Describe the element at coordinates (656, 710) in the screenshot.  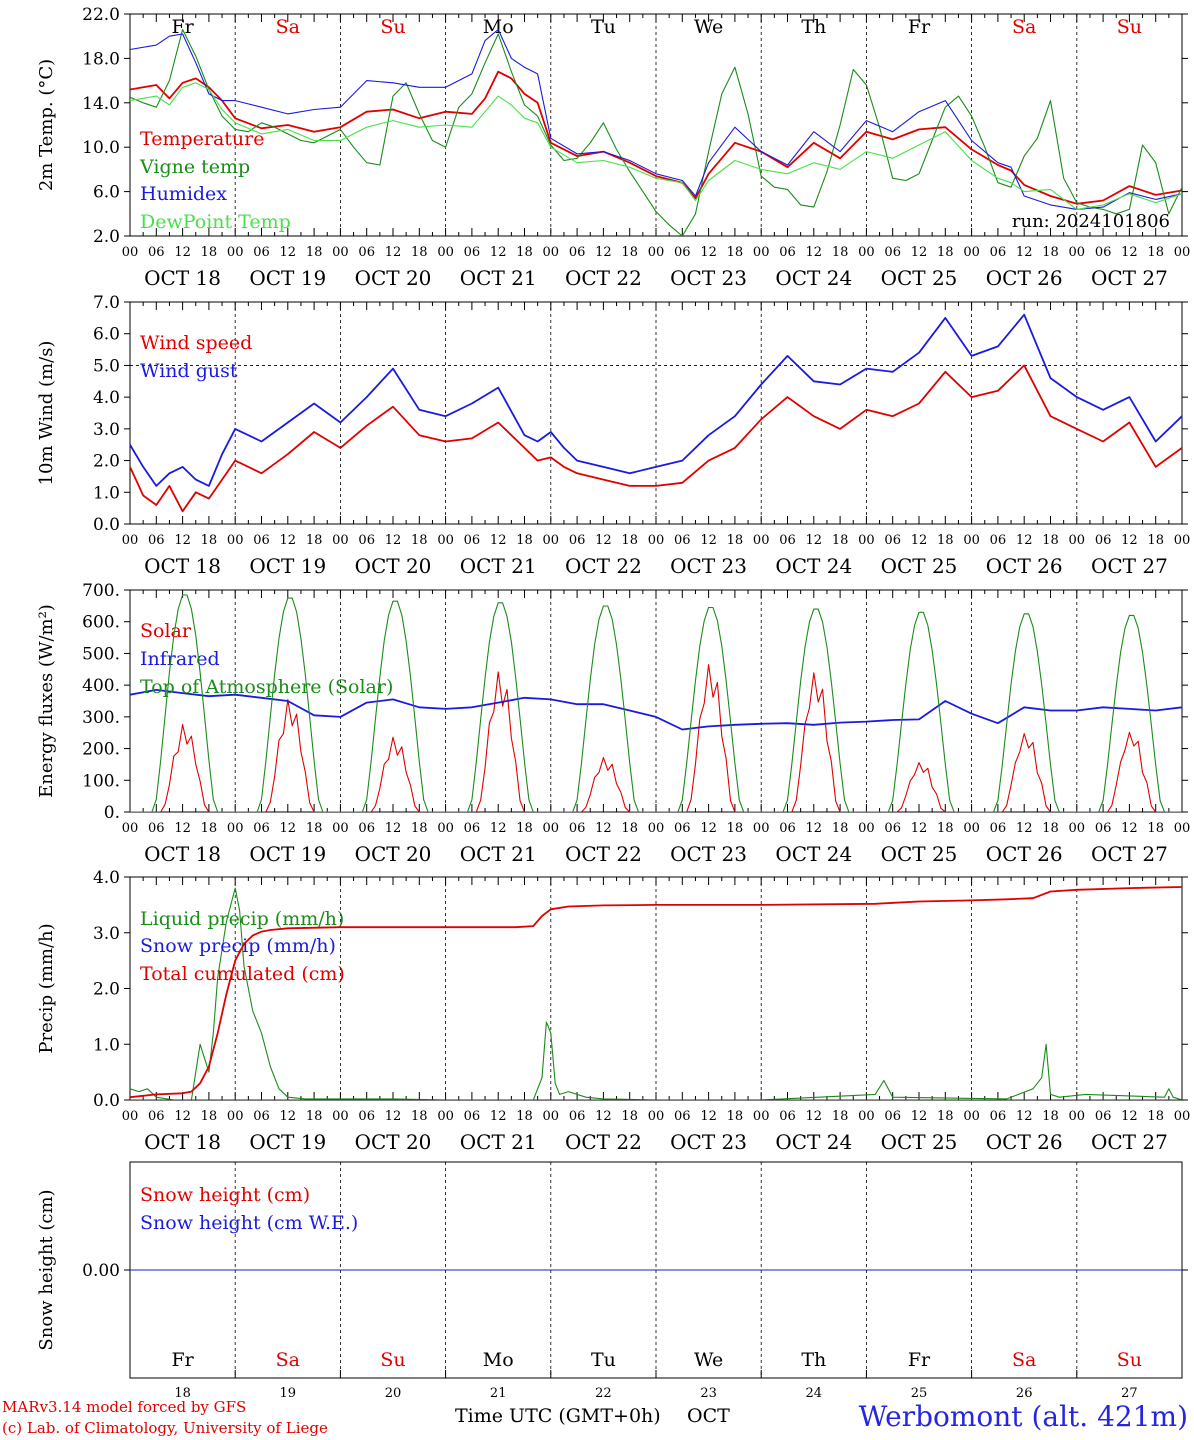
I see `series-line-infrared` at that location.